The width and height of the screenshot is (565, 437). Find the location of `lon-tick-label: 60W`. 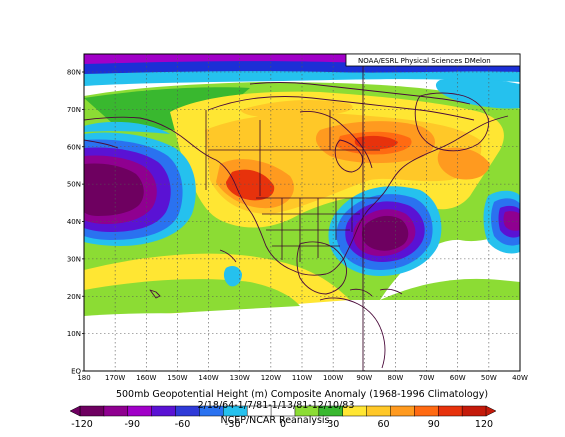

lon-tick-label: 60W is located at coordinates (458, 378).